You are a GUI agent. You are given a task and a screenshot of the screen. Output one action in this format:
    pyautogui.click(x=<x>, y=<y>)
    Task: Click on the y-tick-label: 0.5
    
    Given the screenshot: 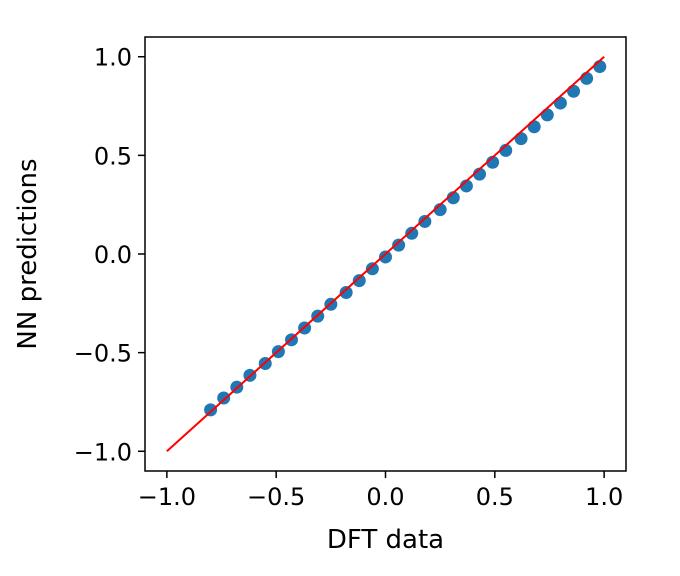 What is the action you would take?
    pyautogui.click(x=113, y=156)
    